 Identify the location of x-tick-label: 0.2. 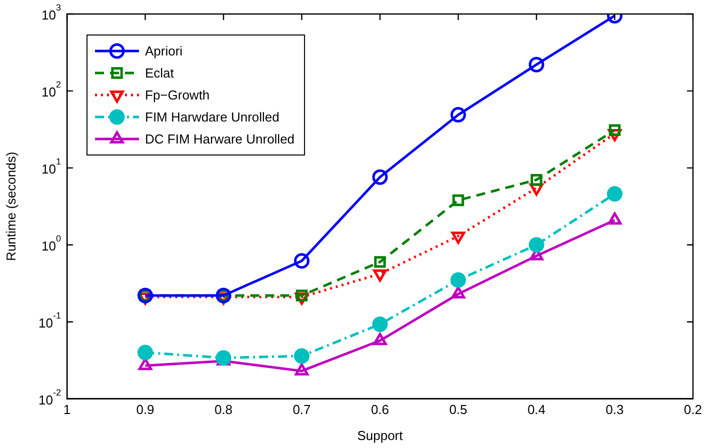
(693, 410).